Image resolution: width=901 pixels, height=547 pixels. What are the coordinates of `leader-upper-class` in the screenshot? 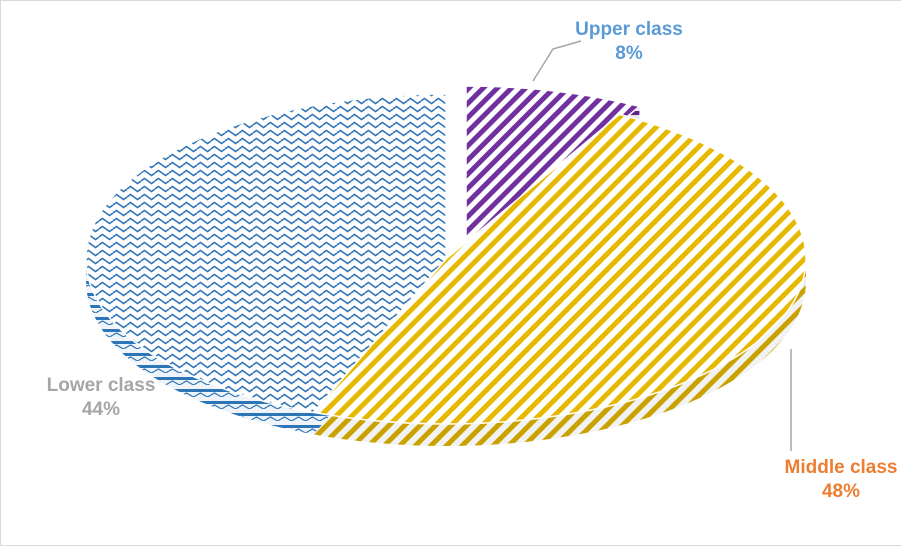 It's located at (557, 61).